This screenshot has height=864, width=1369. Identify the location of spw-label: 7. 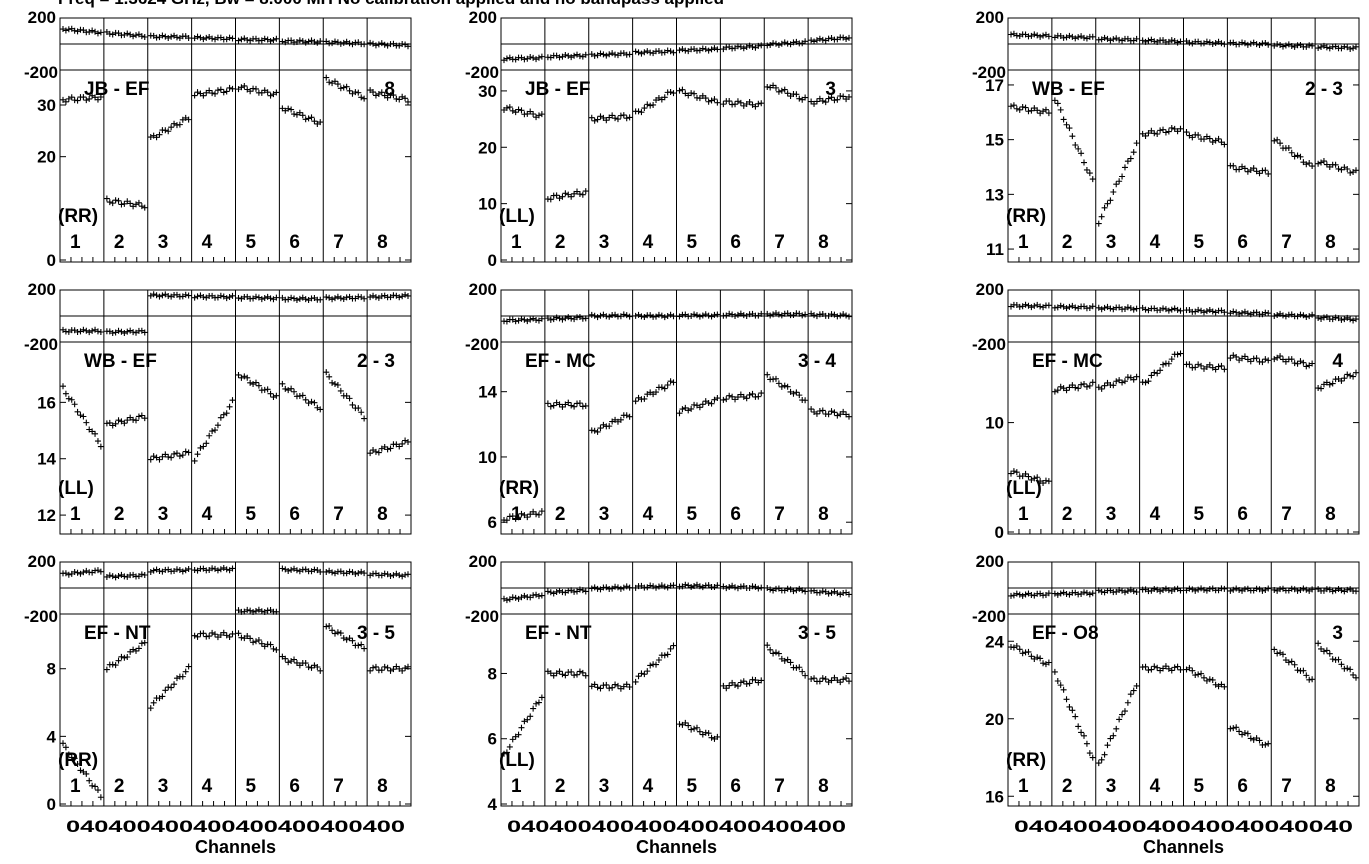
(779, 242).